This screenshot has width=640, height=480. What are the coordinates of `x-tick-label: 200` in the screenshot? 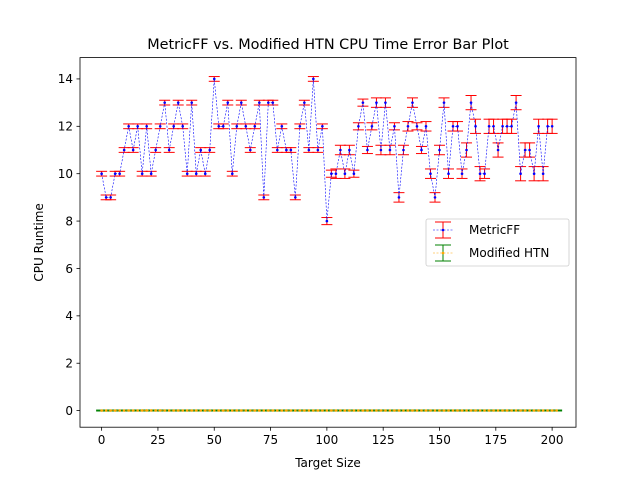 It's located at (552, 440).